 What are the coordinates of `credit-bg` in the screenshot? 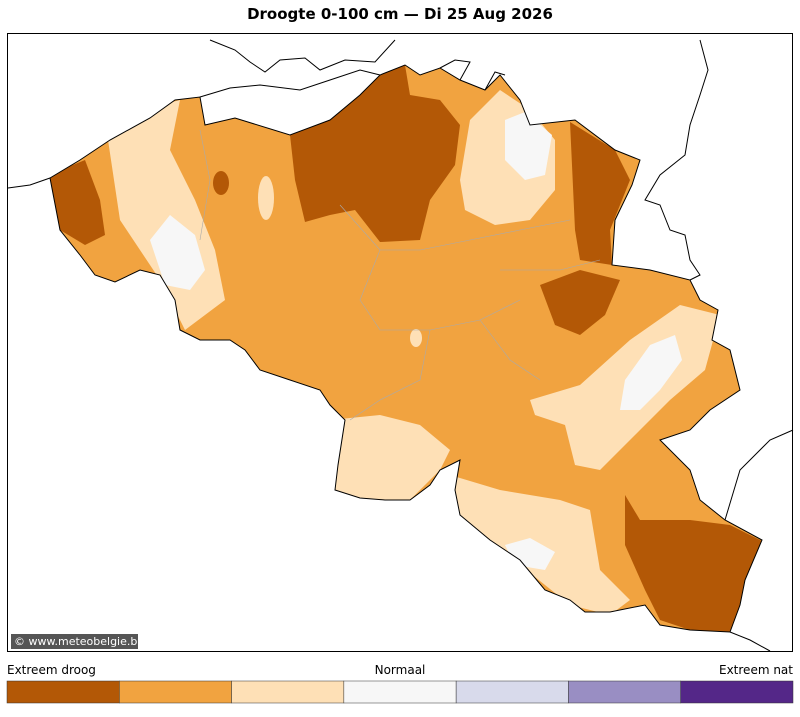 It's located at (74, 641).